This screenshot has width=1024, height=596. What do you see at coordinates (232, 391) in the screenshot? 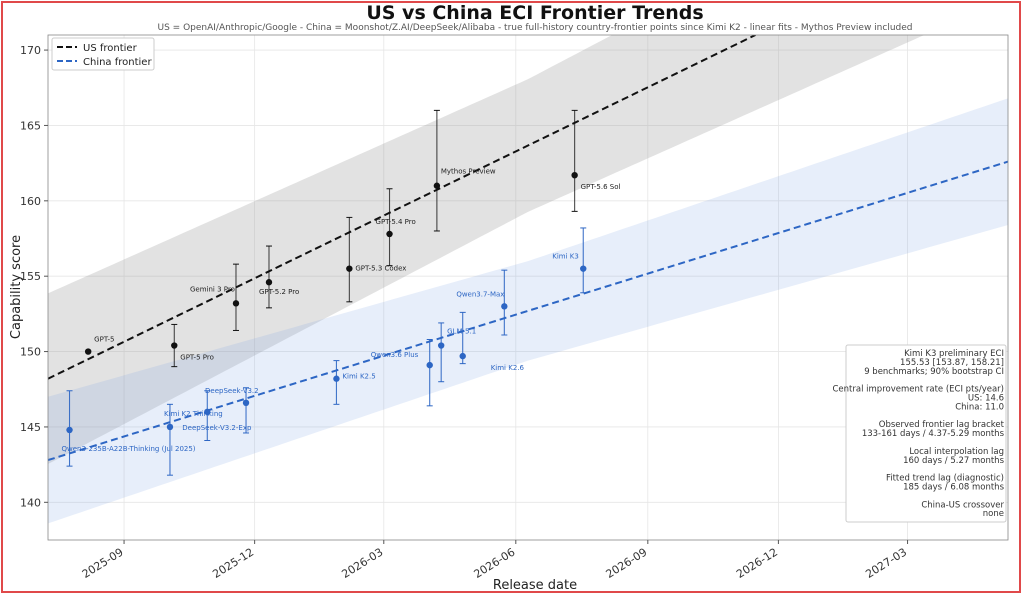
I see `point-label: DeepSeek-V3.2` at bounding box center [232, 391].